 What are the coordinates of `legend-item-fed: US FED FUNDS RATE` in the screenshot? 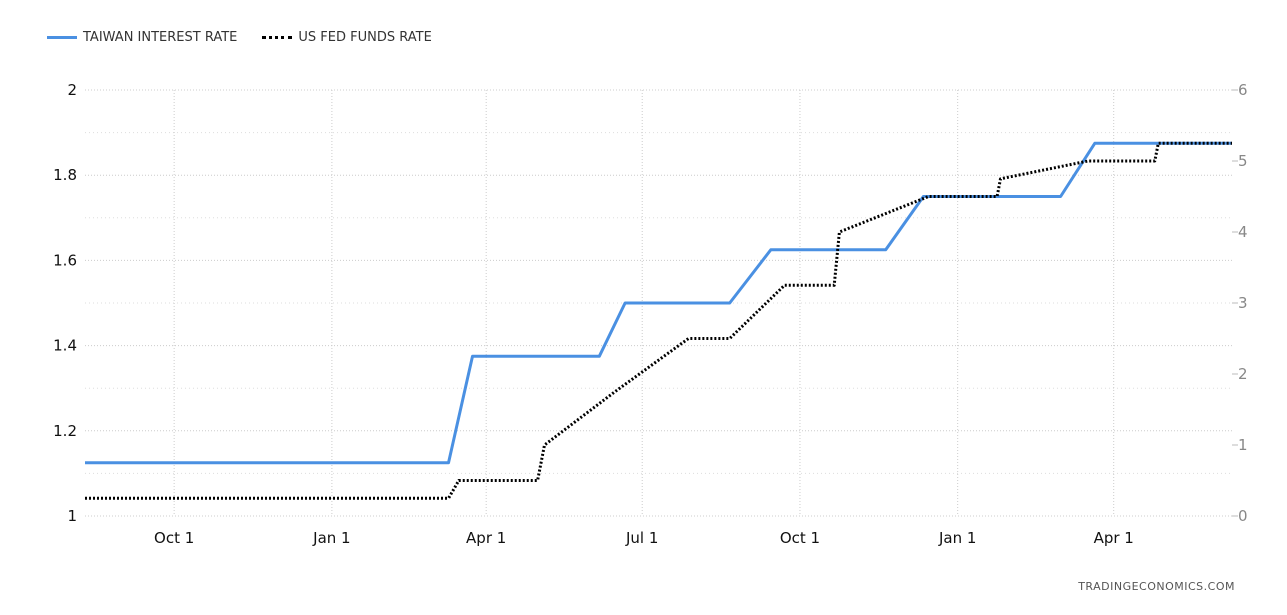 It's located at (347, 37).